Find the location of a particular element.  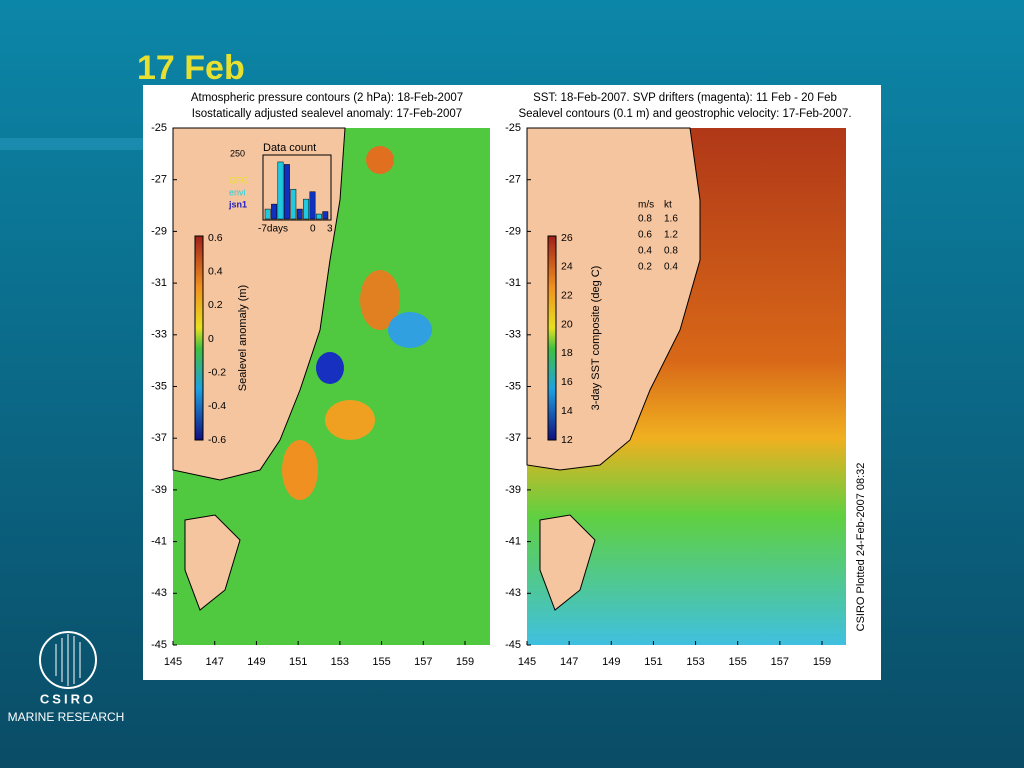

velocity-unit: kt is located at coordinates (668, 205).